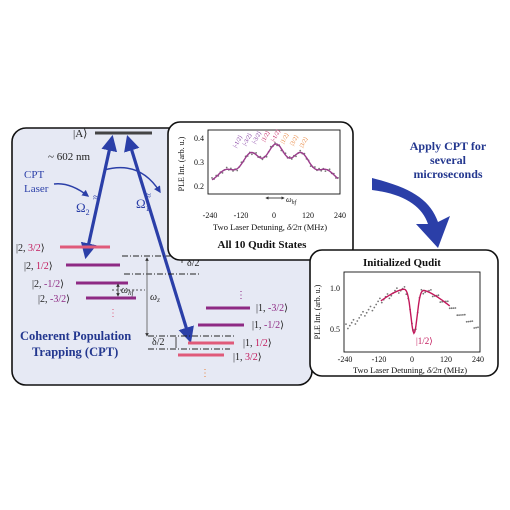 The image size is (510, 510). I want to click on level-1-m12-label: |1, -1/2⟩, so click(268, 325).